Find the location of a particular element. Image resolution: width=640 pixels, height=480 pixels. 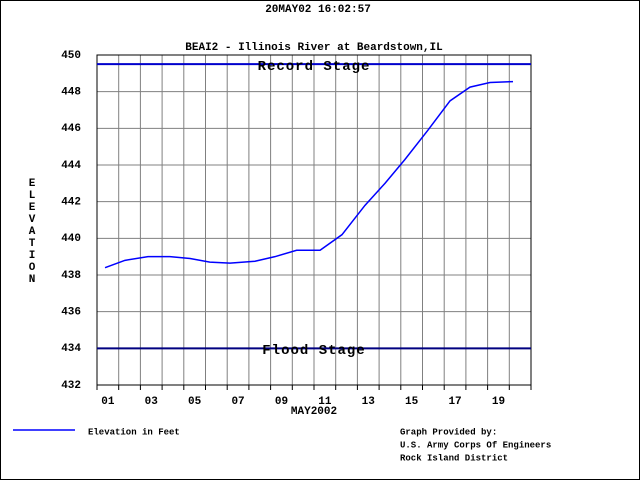

y-tick-label: 448 is located at coordinates (71, 93).